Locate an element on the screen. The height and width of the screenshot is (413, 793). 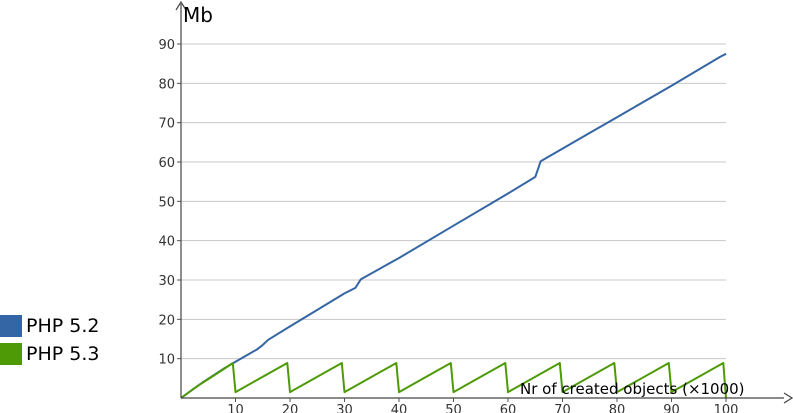
legend-swatch-php53 is located at coordinates (11, 354).